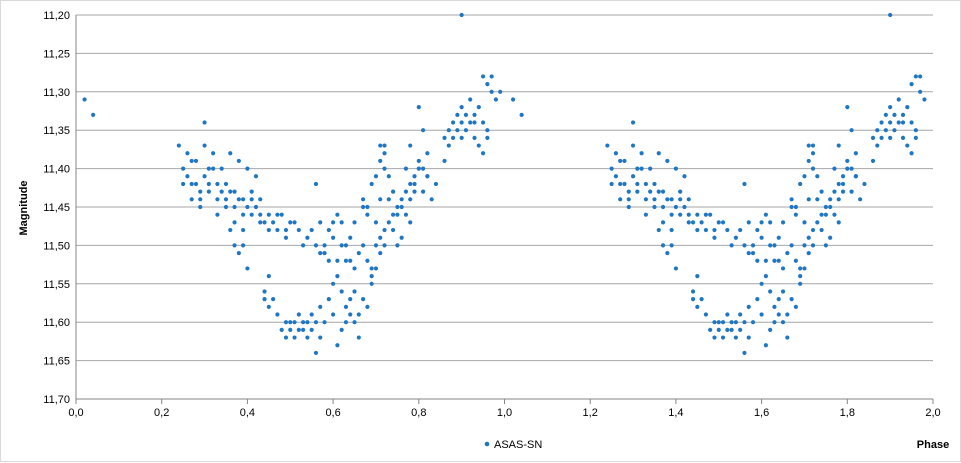 This screenshot has width=961, height=463. Describe the element at coordinates (518, 445) in the screenshot. I see `legend-label: ASAS-SN` at that location.